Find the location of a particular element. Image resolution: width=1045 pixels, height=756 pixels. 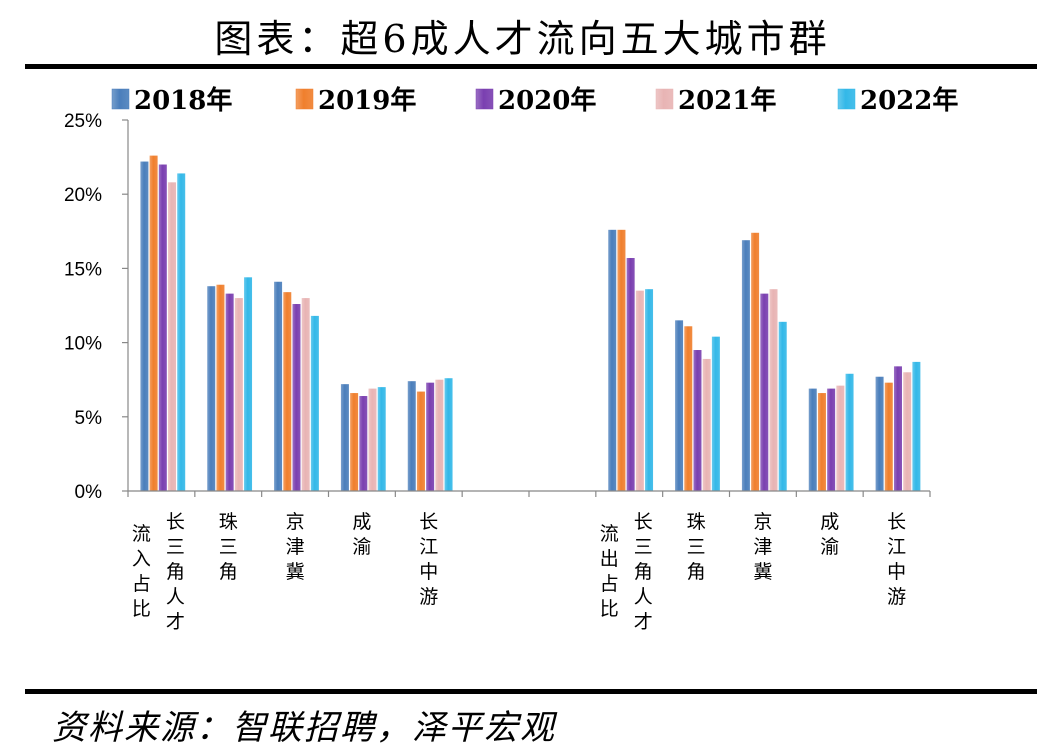

legend-label: 2019年 is located at coordinates (367, 100).